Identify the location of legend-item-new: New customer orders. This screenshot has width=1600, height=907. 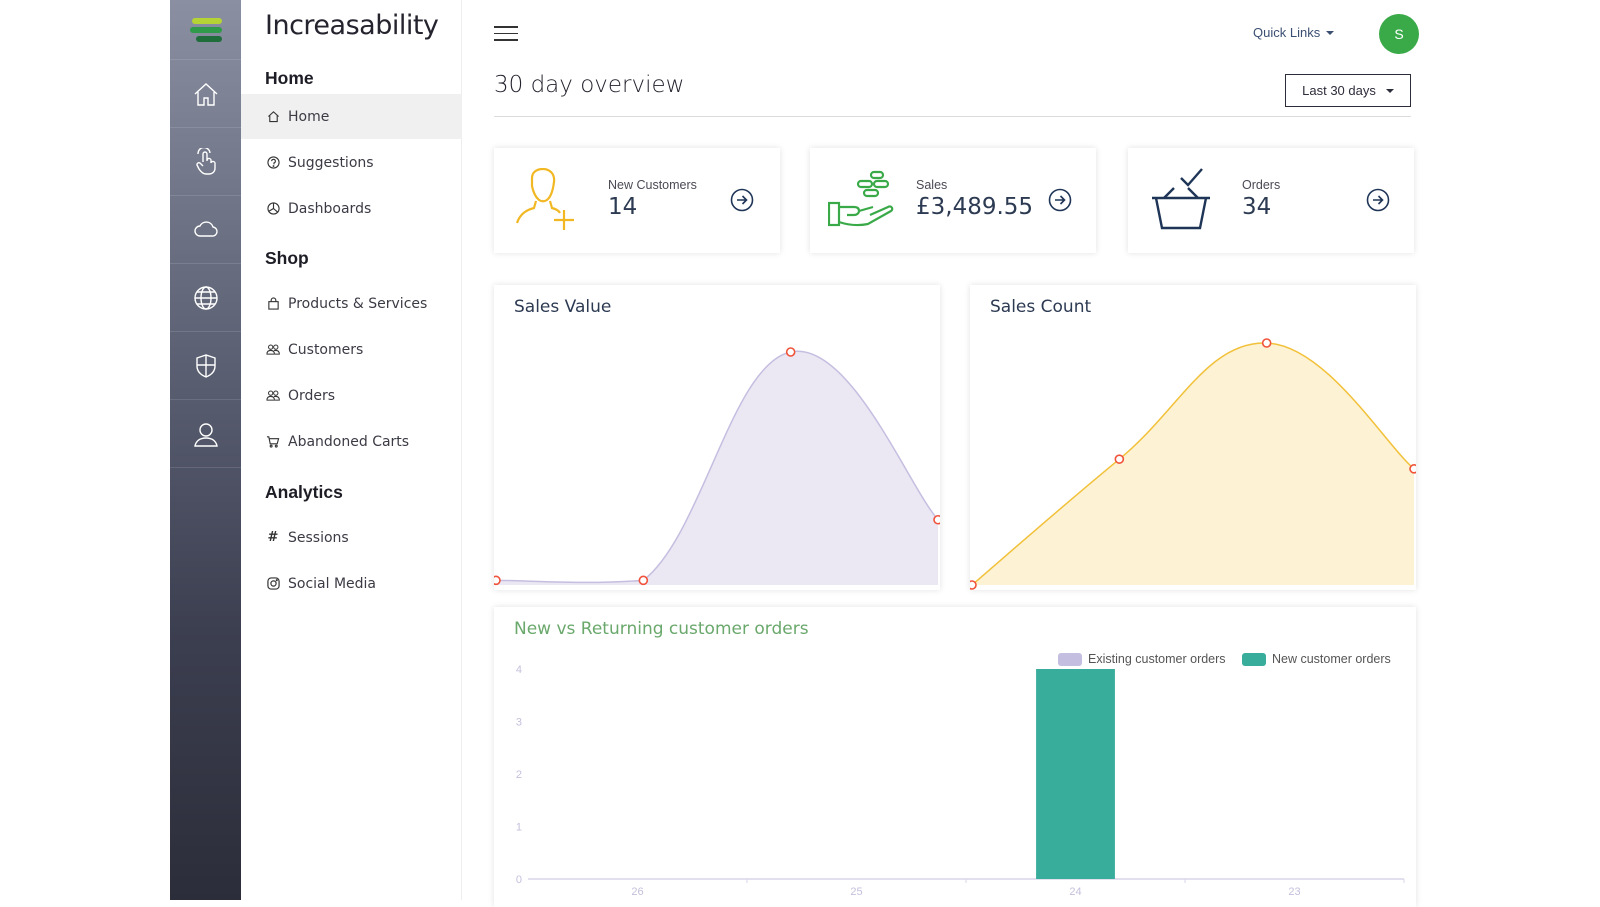
(1316, 659).